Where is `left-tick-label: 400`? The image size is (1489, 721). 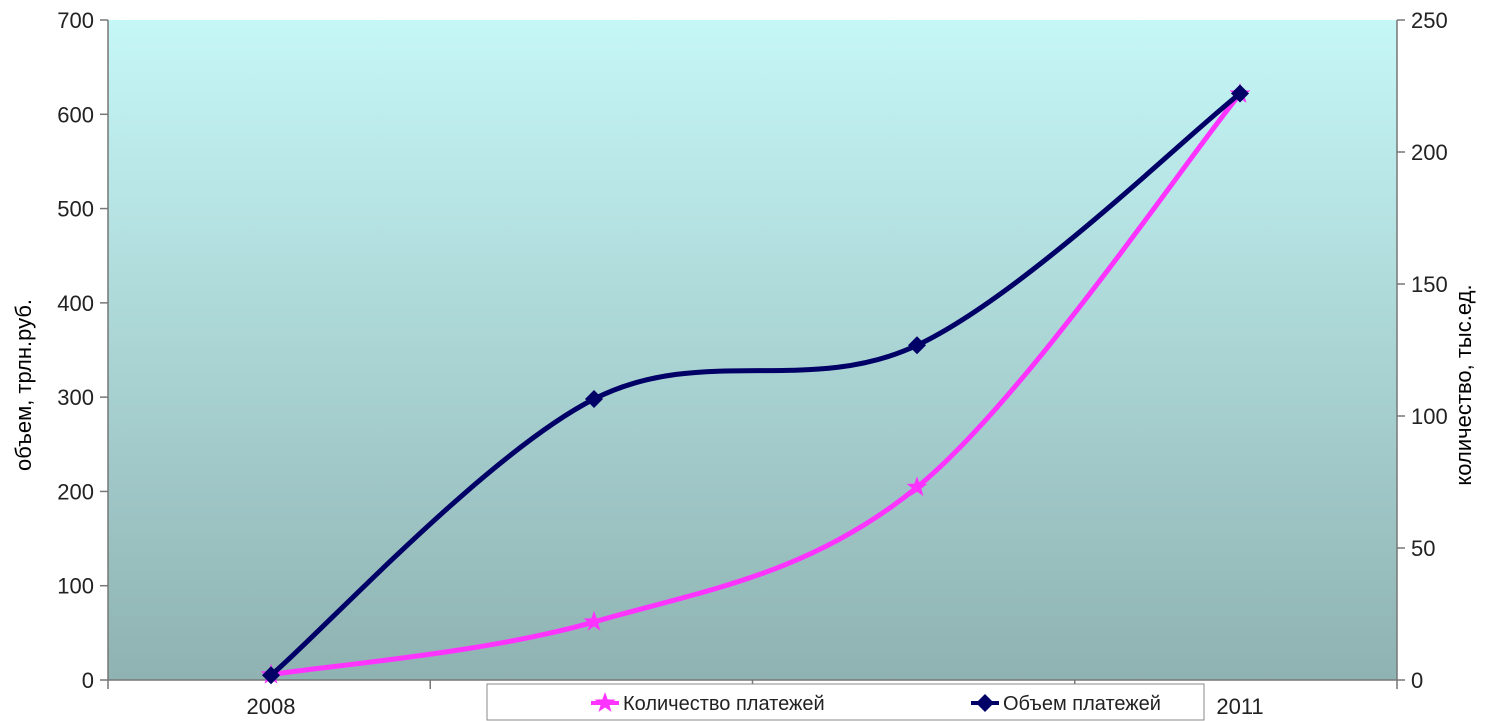
left-tick-label: 400 is located at coordinates (75, 303).